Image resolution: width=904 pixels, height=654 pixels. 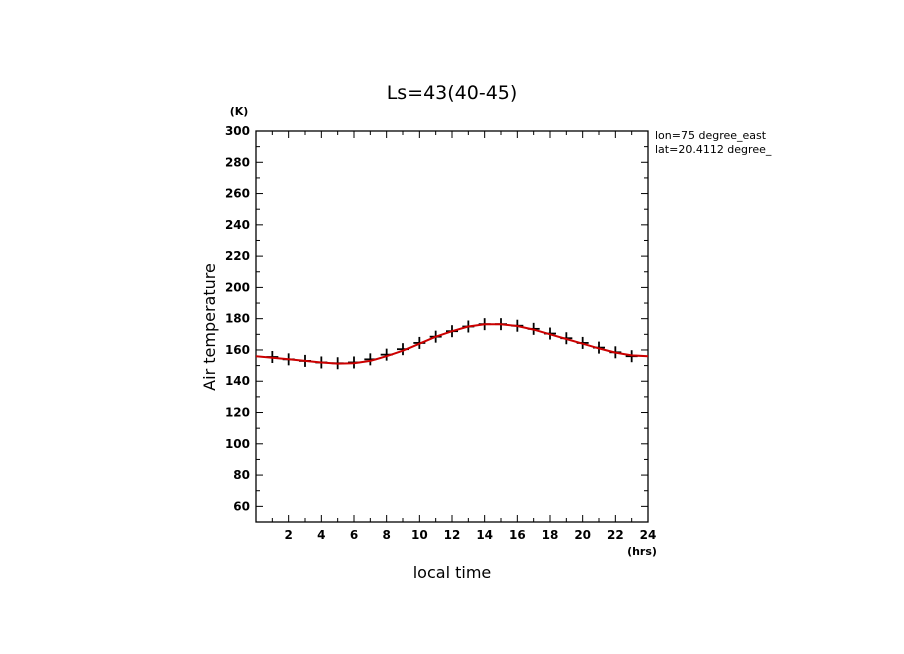 I want to click on annotation-lat: lat=20.4112 degree_, so click(x=713, y=149).